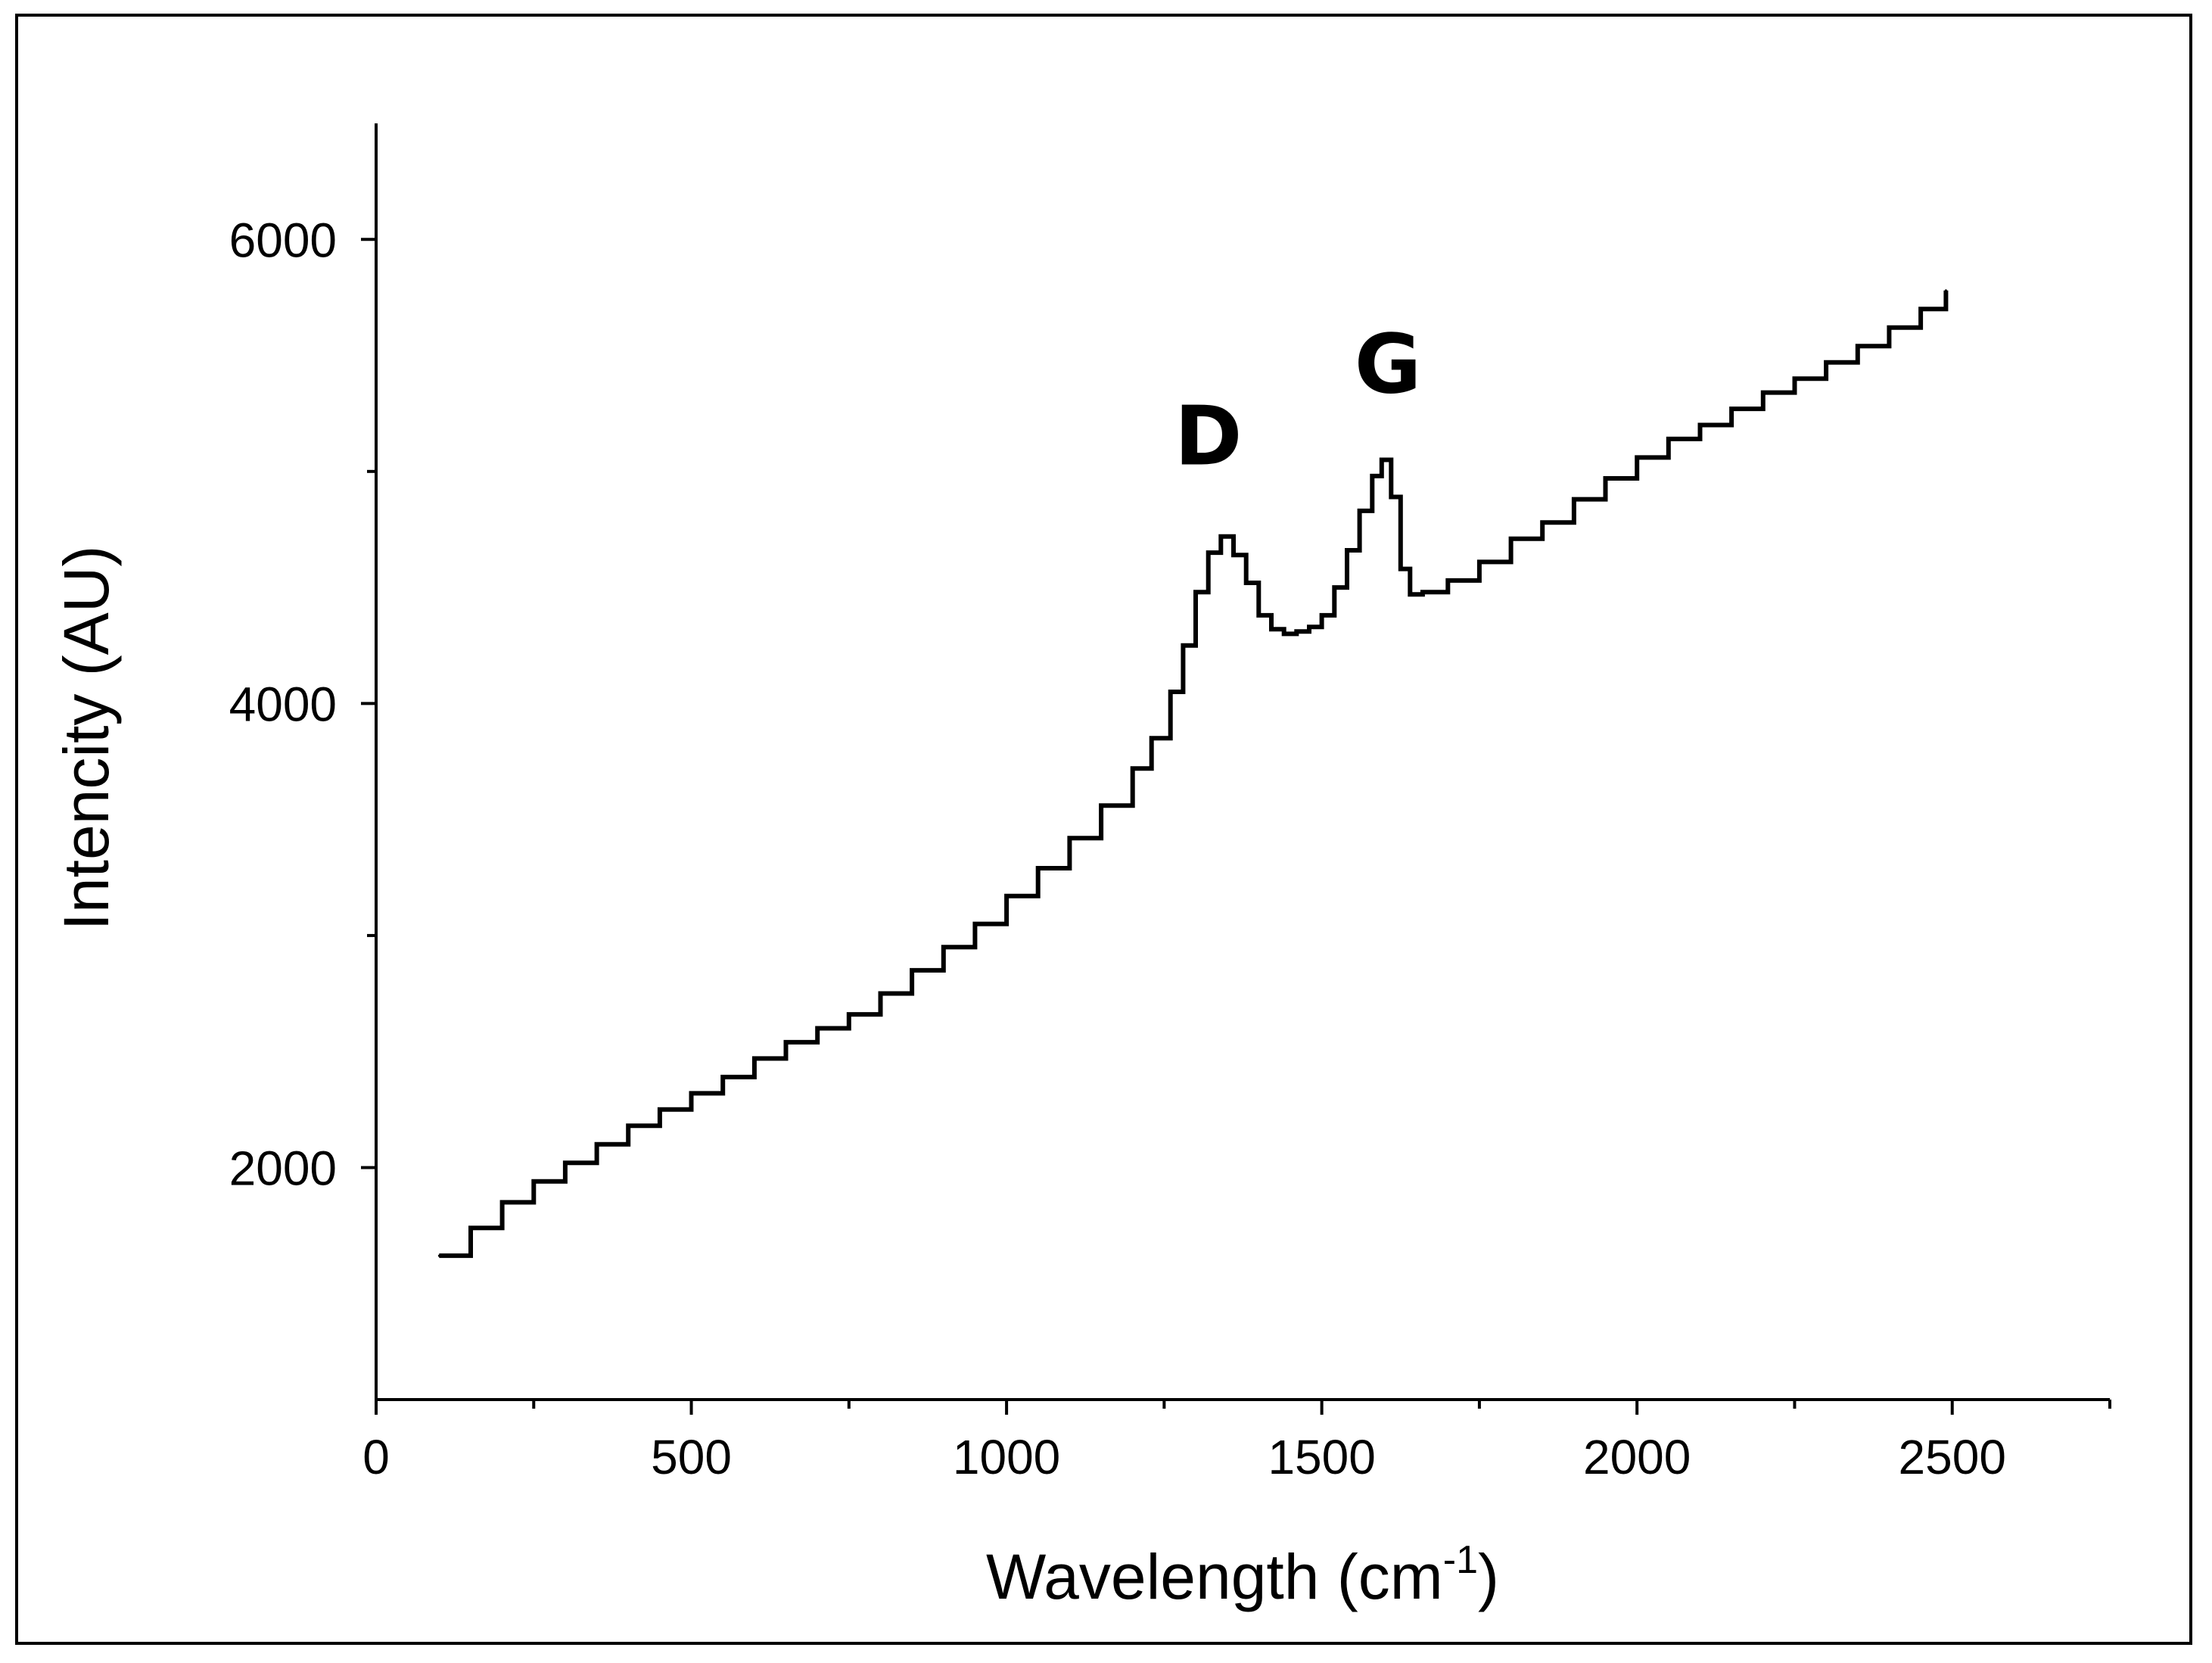 Image resolution: width=2212 pixels, height=1663 pixels. What do you see at coordinates (691, 1457) in the screenshot?
I see `x-tick-label: 500` at bounding box center [691, 1457].